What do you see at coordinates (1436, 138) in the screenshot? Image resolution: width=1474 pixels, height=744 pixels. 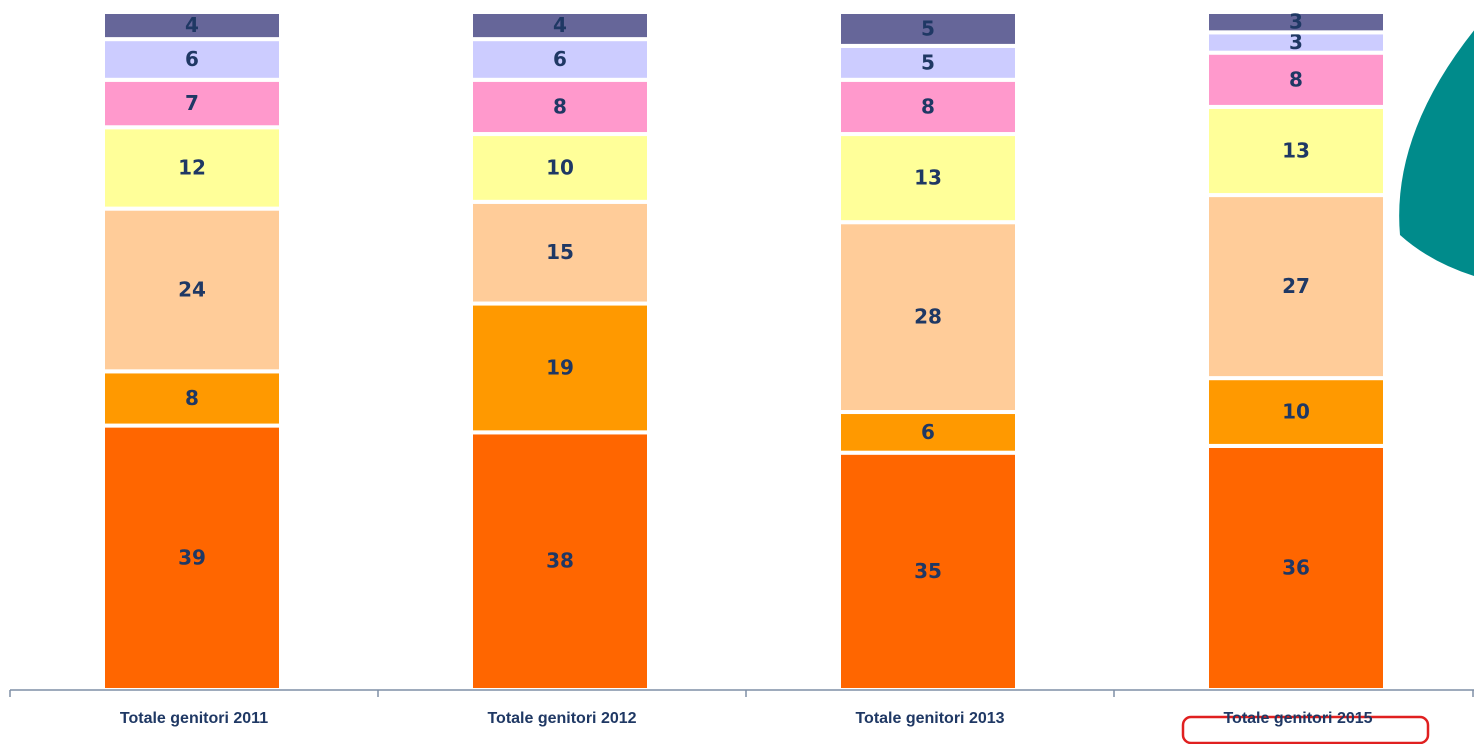 I see `decoration` at bounding box center [1436, 138].